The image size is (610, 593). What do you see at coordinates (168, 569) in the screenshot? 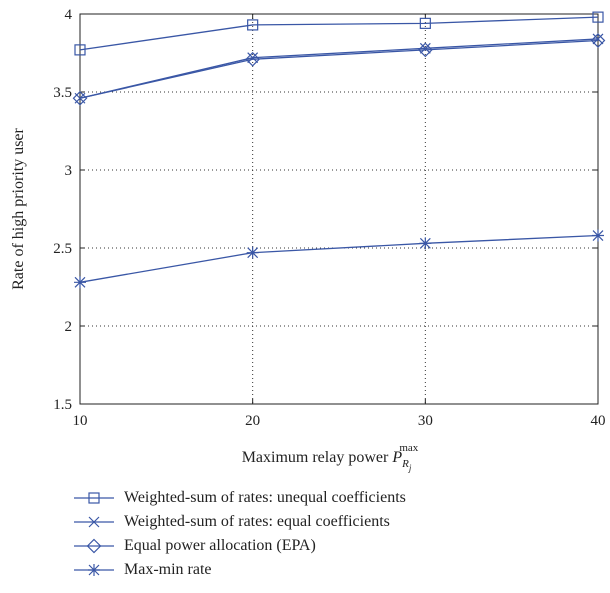
I see `legend-label: Max-min rate` at bounding box center [168, 569].